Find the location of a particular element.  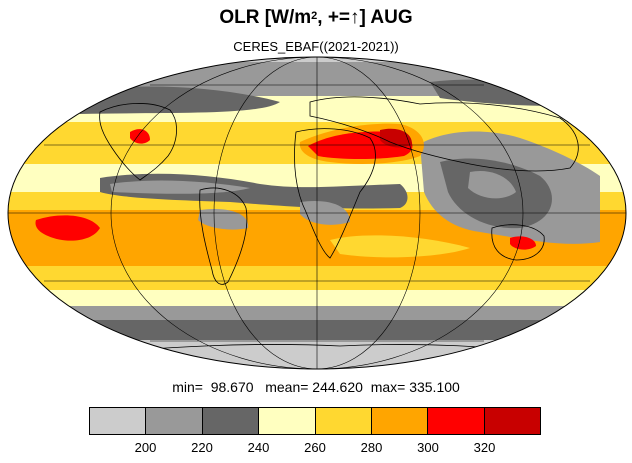

title-superscript: 2 is located at coordinates (314, 16).